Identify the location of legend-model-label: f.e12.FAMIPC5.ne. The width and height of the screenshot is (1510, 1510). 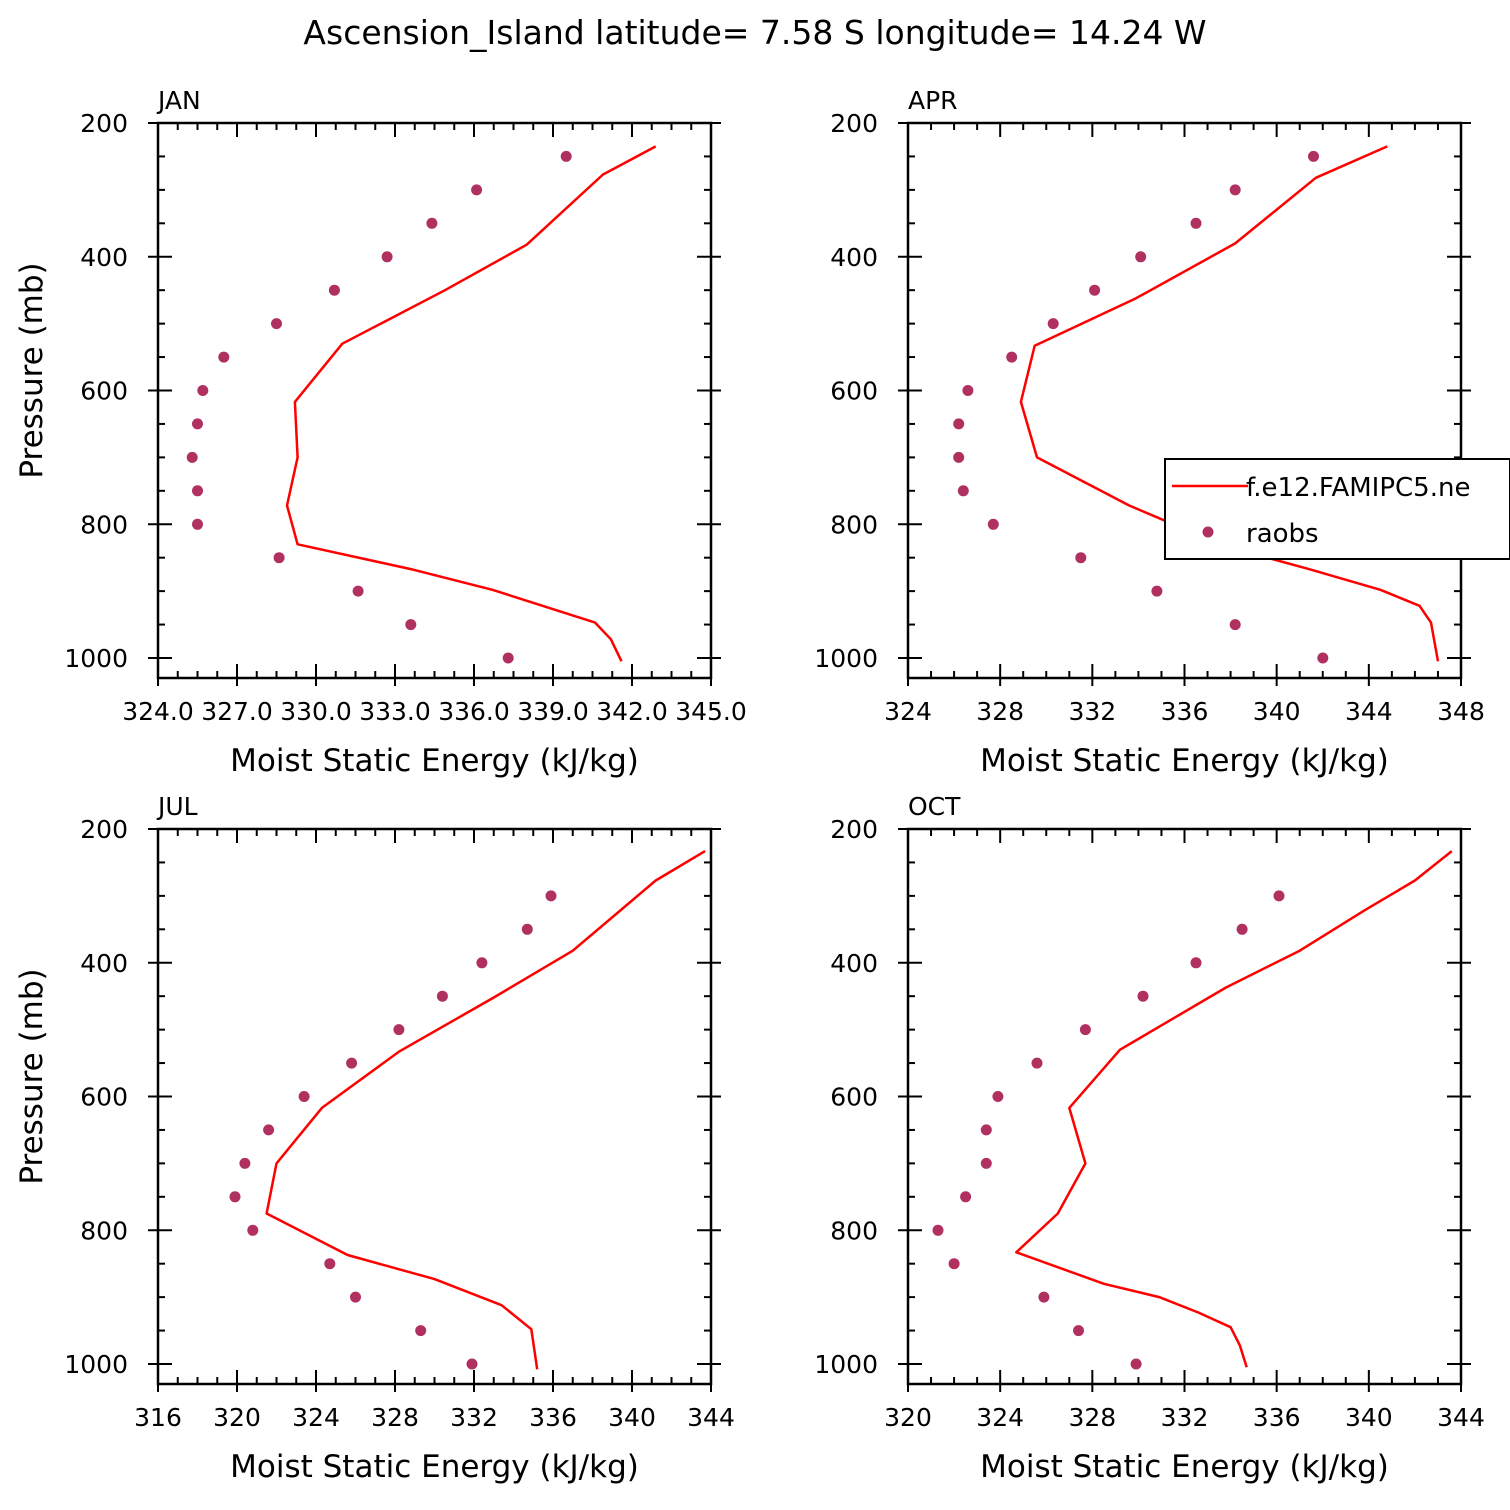
(1358, 488).